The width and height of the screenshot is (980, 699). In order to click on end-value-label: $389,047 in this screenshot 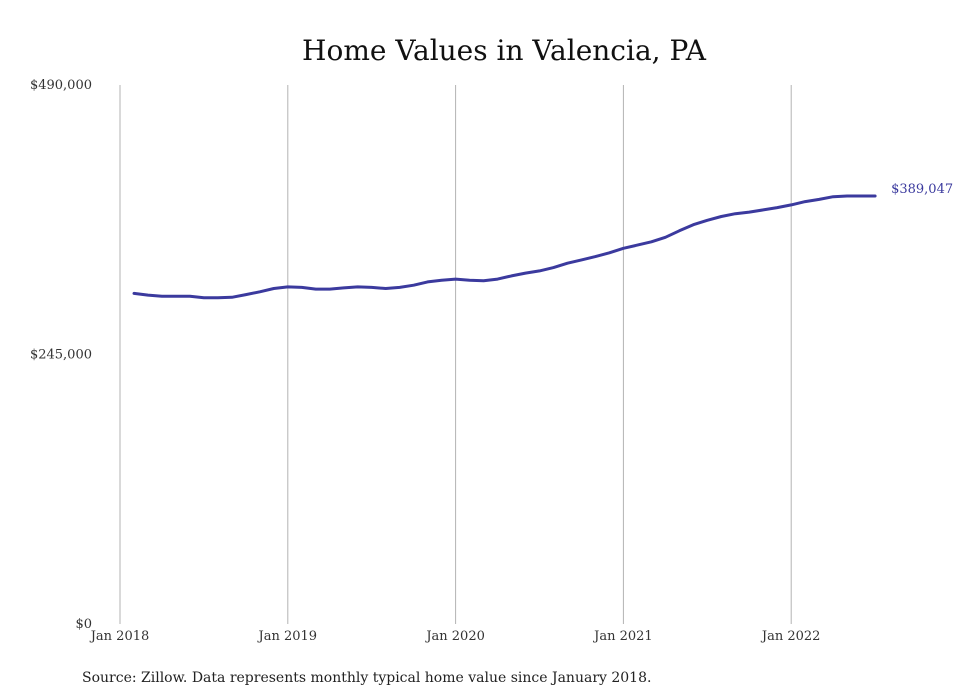, I will do `click(922, 189)`.